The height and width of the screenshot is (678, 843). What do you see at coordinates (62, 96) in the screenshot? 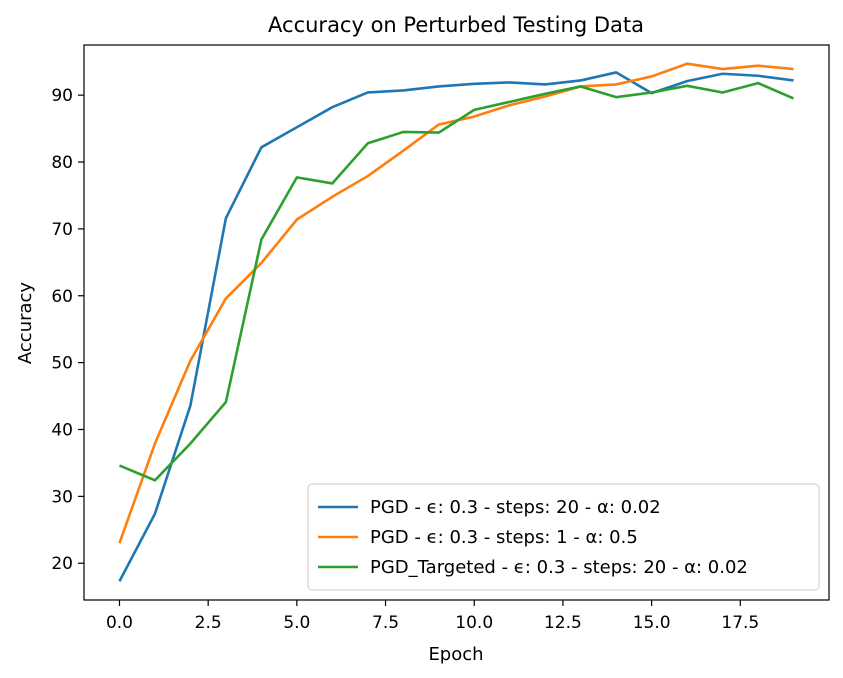
I see `y-tick-label: 90` at bounding box center [62, 96].